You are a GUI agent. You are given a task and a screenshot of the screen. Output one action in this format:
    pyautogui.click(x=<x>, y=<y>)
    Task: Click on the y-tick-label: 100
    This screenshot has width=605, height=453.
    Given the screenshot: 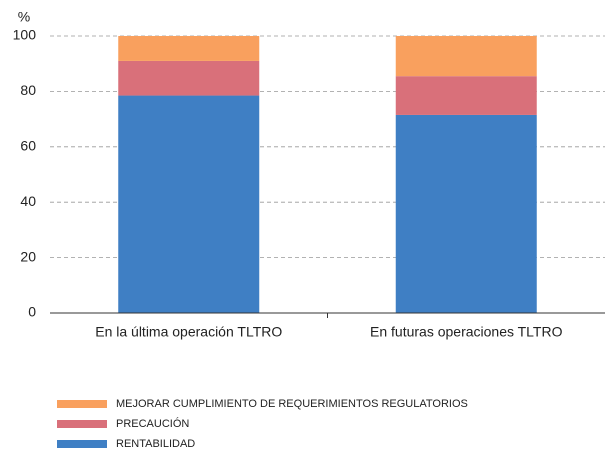 What is the action you would take?
    pyautogui.click(x=25, y=35)
    